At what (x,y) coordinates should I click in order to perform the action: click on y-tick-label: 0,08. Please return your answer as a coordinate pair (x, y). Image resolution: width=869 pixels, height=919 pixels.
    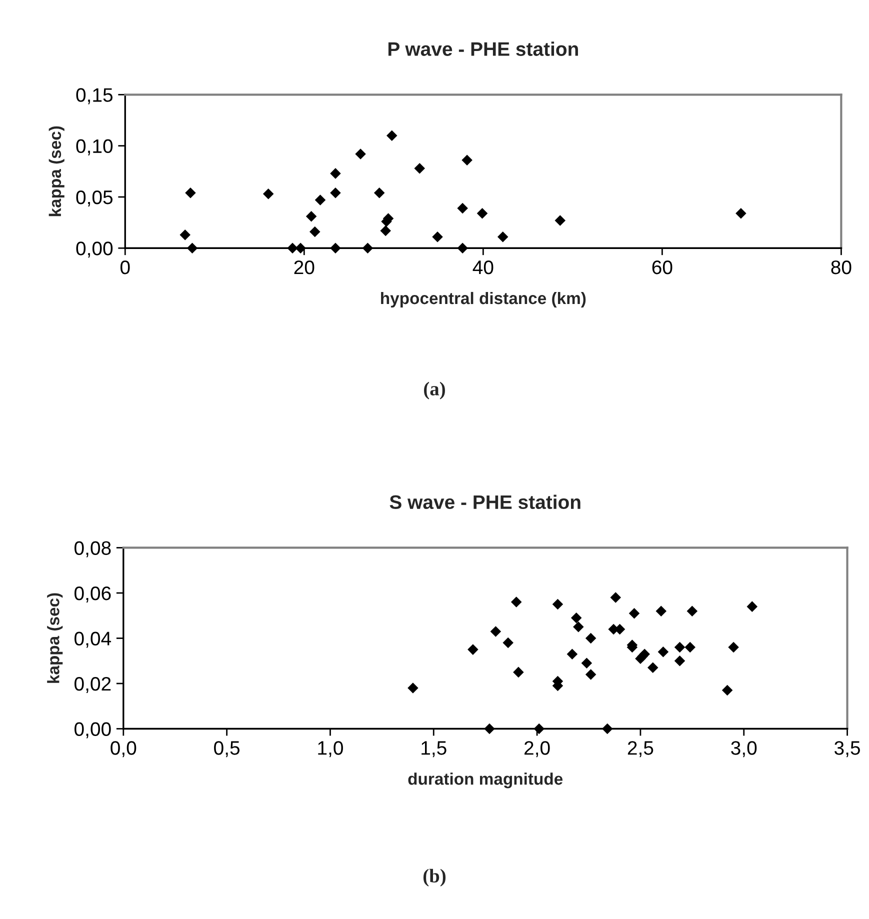
    Looking at the image, I should click on (92, 549).